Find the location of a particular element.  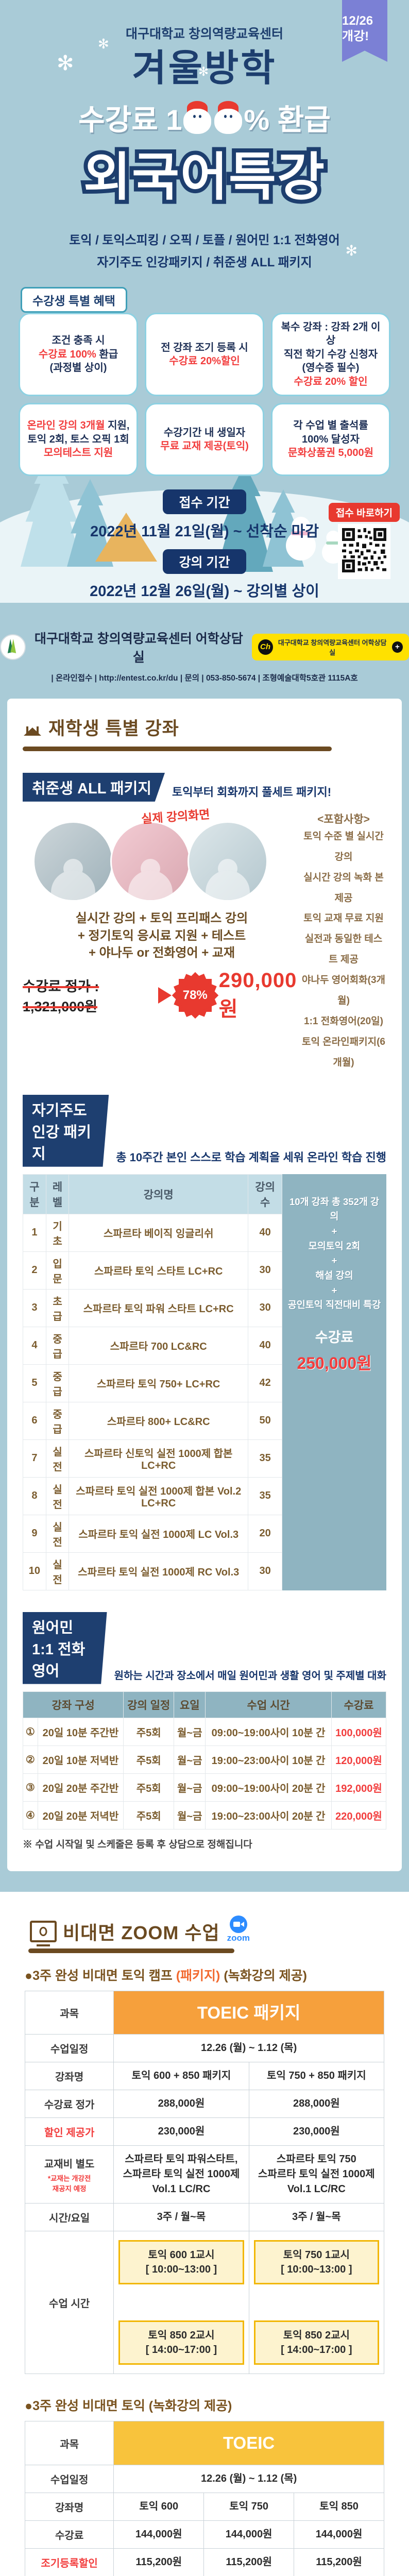

main-title: 외국어특강 외국어특강 is located at coordinates (204, 177).